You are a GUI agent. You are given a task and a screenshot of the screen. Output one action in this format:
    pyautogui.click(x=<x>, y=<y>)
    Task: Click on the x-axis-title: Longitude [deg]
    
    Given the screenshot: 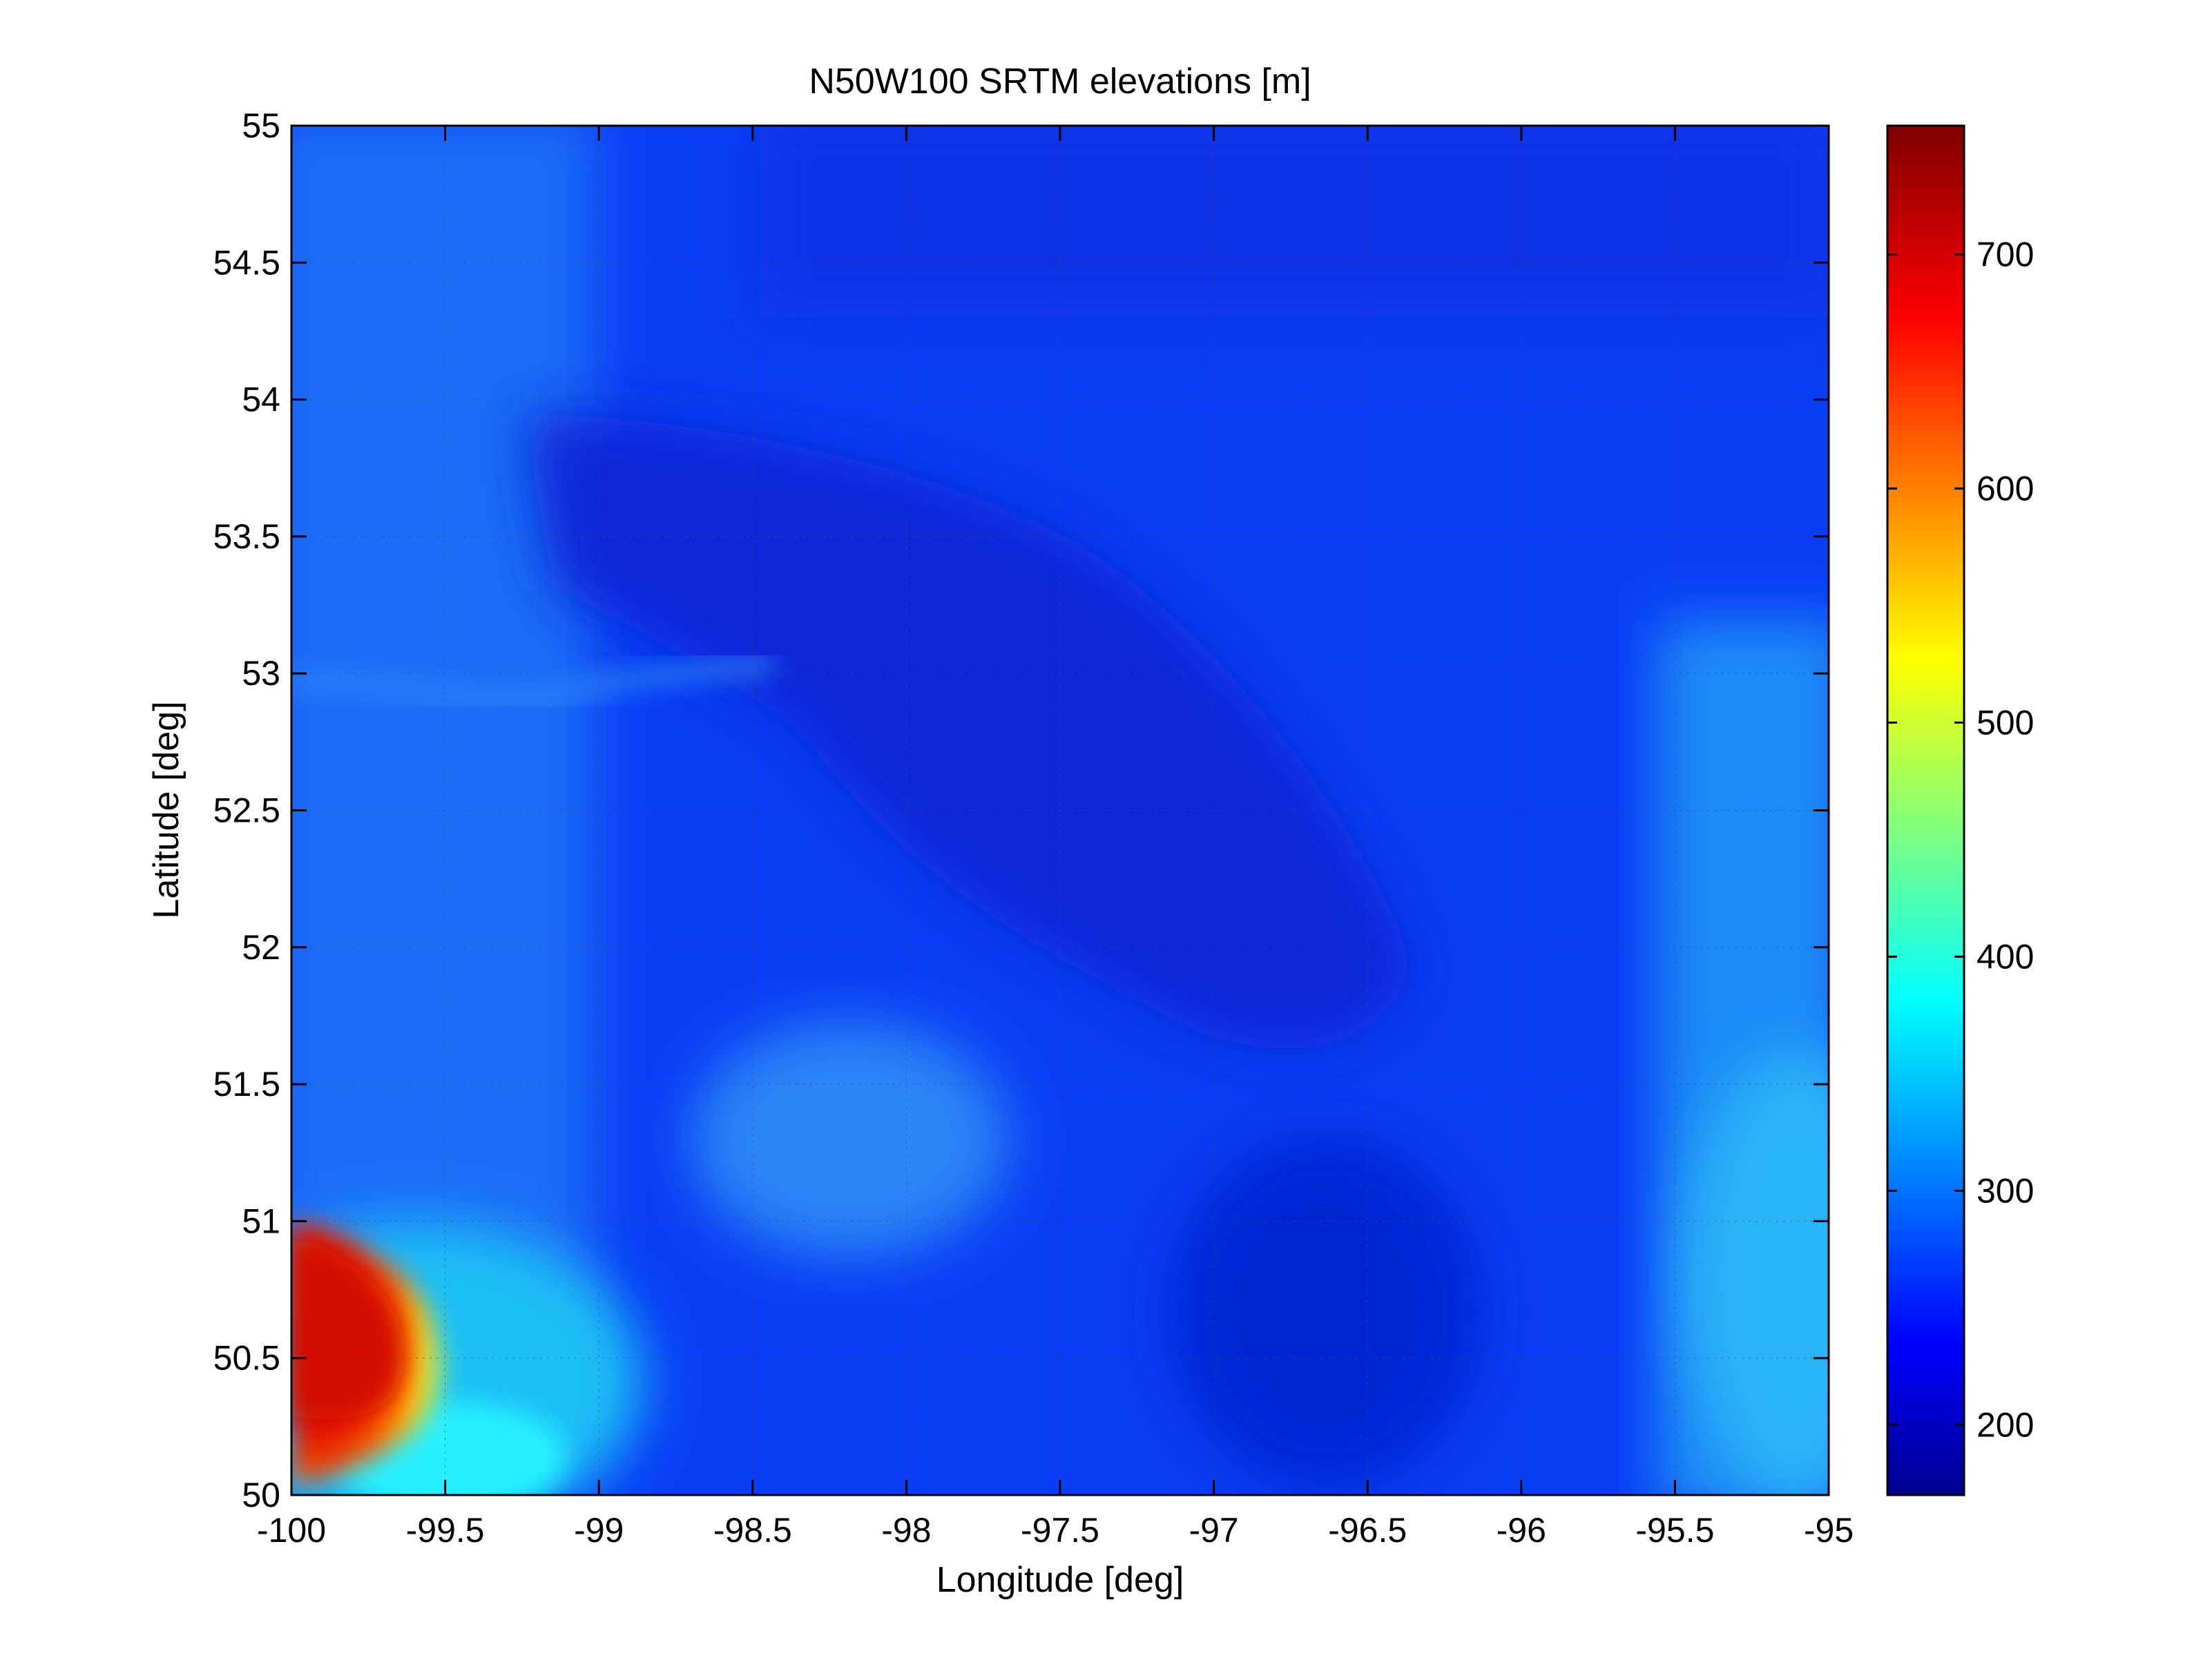 What is the action you would take?
    pyautogui.click(x=1060, y=1580)
    